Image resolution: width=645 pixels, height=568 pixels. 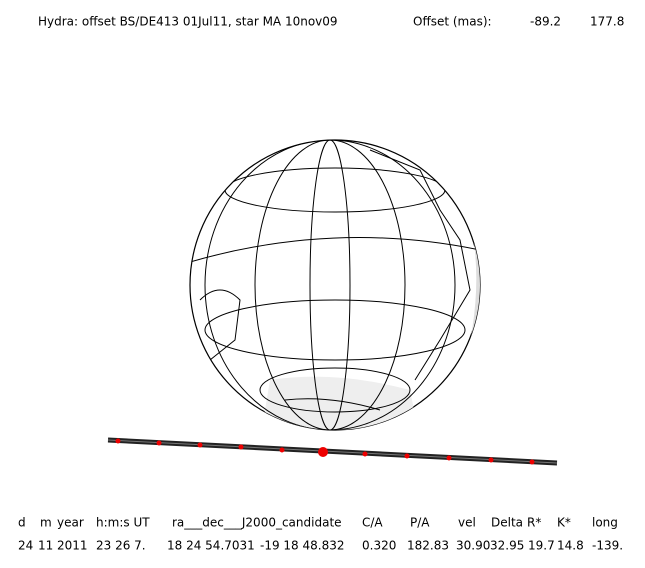 What do you see at coordinates (473, 546) in the screenshot?
I see `table-cell: 30.90` at bounding box center [473, 546].